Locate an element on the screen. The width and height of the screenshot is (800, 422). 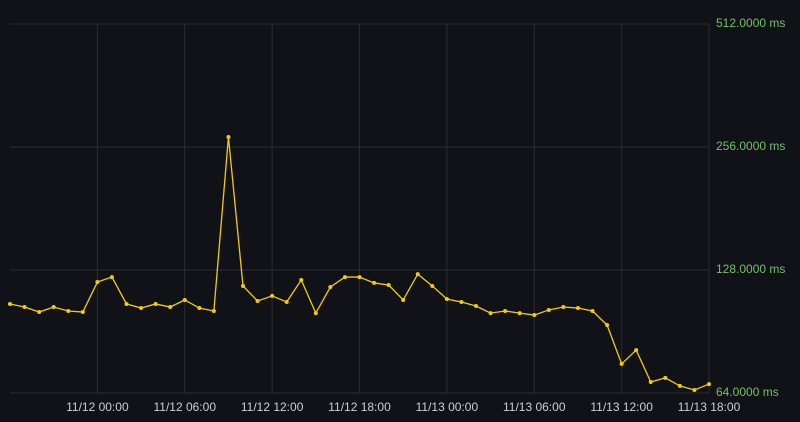
x-tick-label: 11/13 06:00 is located at coordinates (534, 407).